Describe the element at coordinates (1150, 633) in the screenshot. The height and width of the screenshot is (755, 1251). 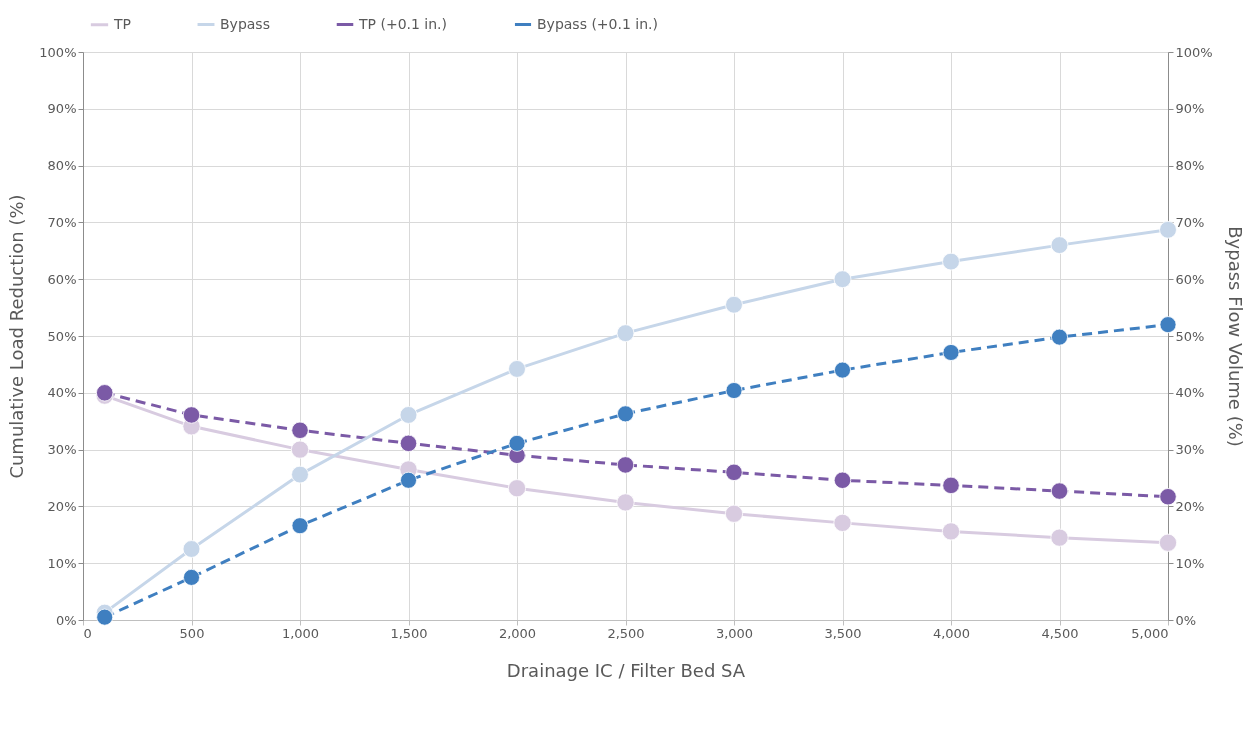
I see `x-tick-label: 5,000` at that location.